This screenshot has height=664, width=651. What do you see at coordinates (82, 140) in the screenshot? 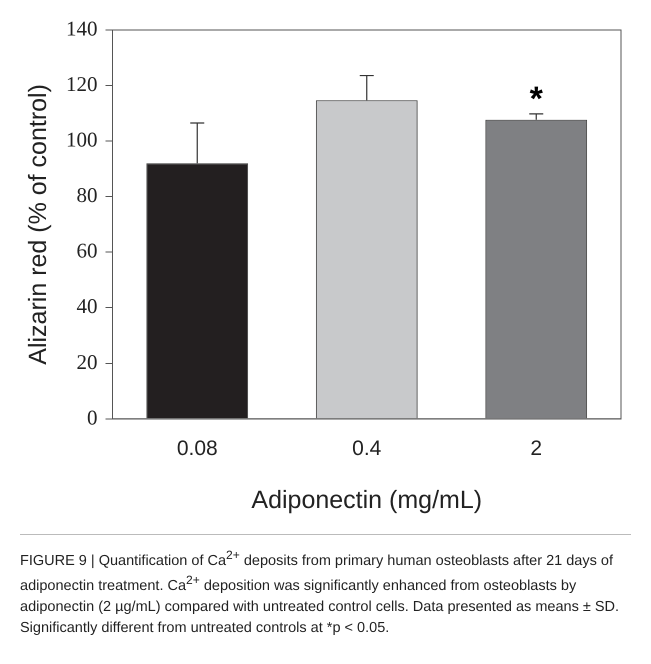
I see `y-tick-label: 100` at bounding box center [82, 140].